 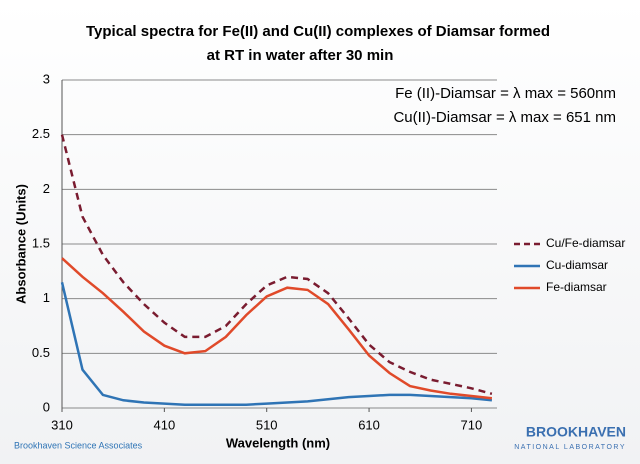 I want to click on y-tick-label: 0.5, so click(x=41, y=352).